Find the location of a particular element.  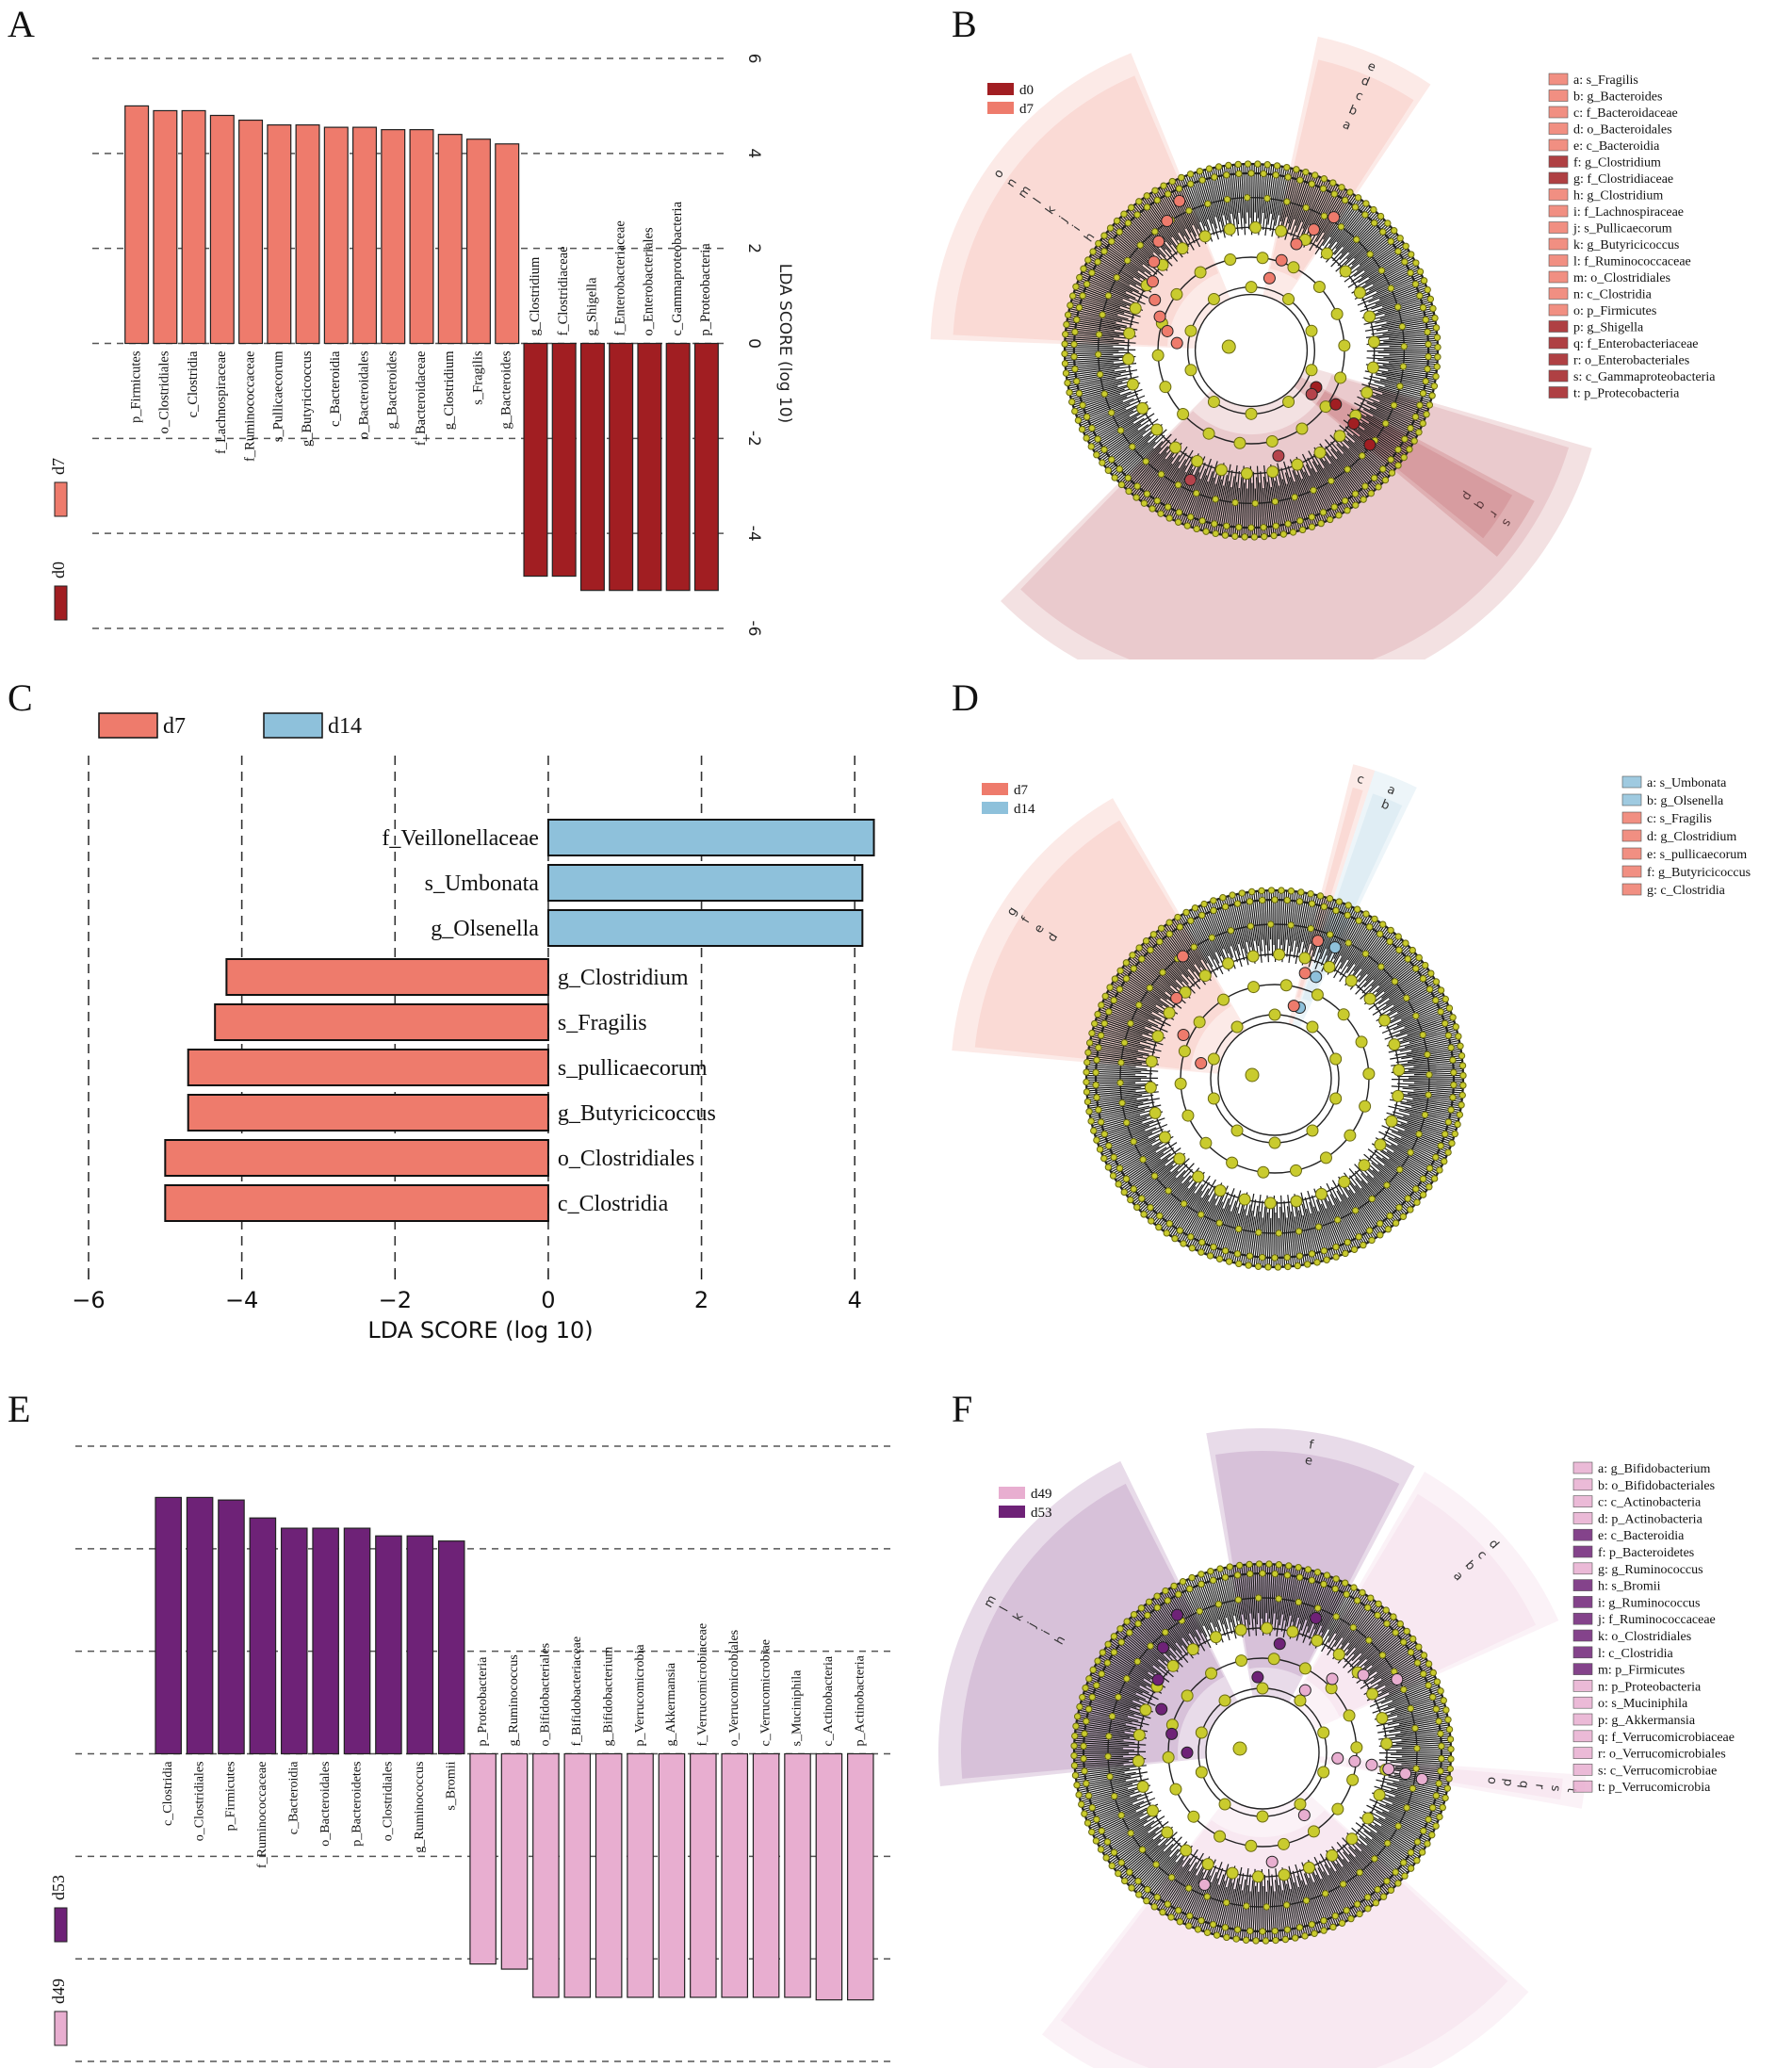

sector-letter: t is located at coordinates (1571, 1790).